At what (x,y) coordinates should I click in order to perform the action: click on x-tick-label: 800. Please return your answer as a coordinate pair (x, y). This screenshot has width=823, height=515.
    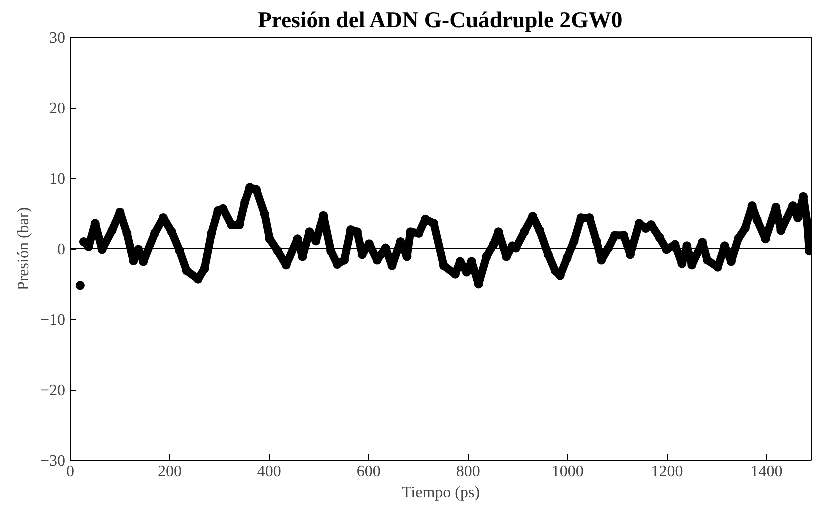
    Looking at the image, I should click on (468, 472).